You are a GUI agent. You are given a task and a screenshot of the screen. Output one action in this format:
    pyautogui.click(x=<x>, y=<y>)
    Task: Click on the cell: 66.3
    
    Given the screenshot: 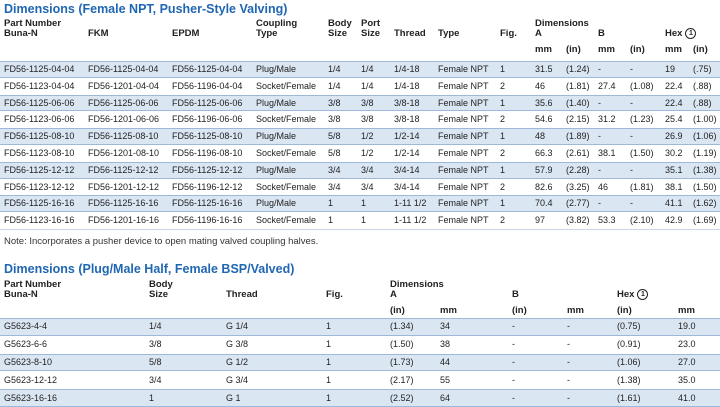 What is the action you would take?
    pyautogui.click(x=544, y=152)
    